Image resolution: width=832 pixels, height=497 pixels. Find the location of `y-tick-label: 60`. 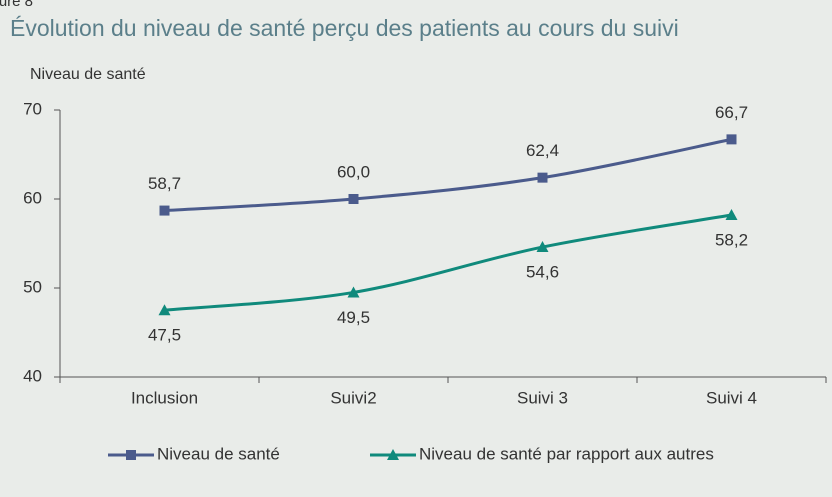

y-tick-label: 60 is located at coordinates (32, 197).